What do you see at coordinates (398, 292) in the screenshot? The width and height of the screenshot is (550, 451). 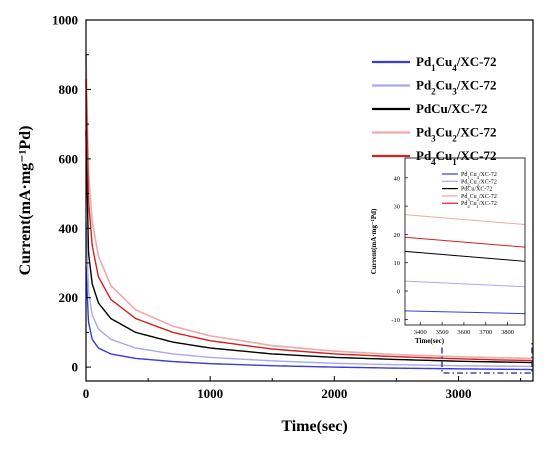 I see `inset-y-tick-label-1: 0` at bounding box center [398, 292].